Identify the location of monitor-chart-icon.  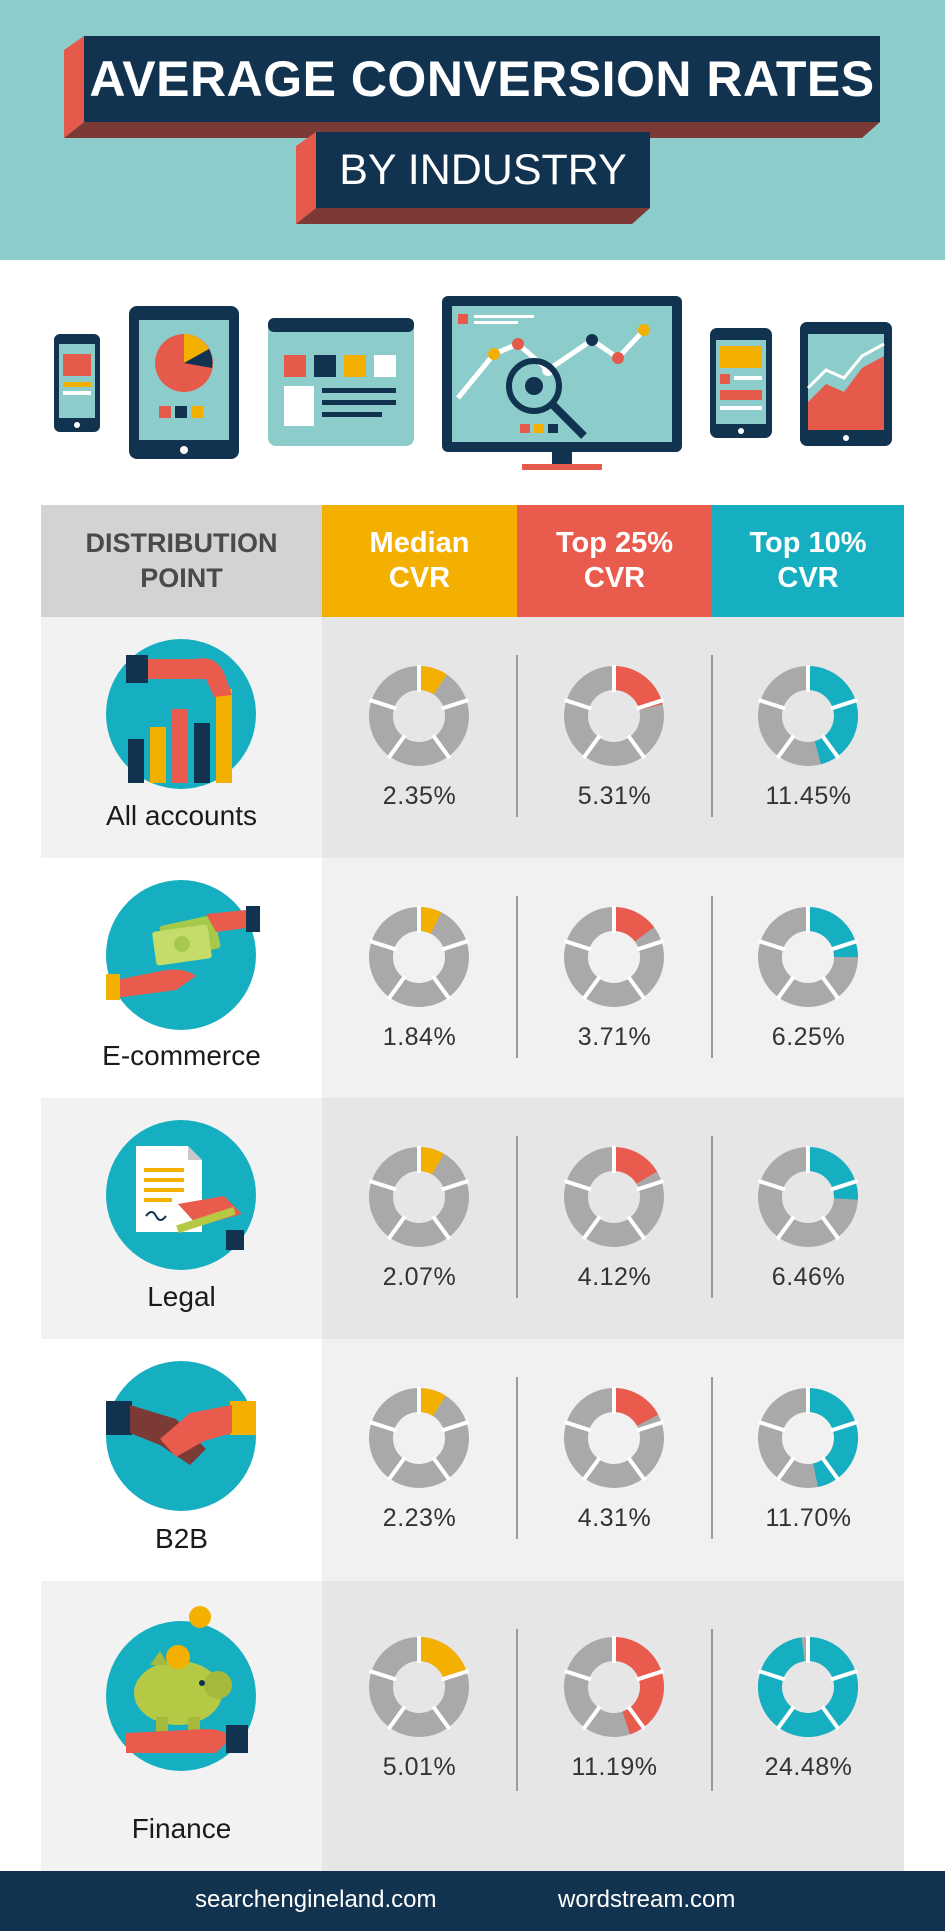
(562, 383).